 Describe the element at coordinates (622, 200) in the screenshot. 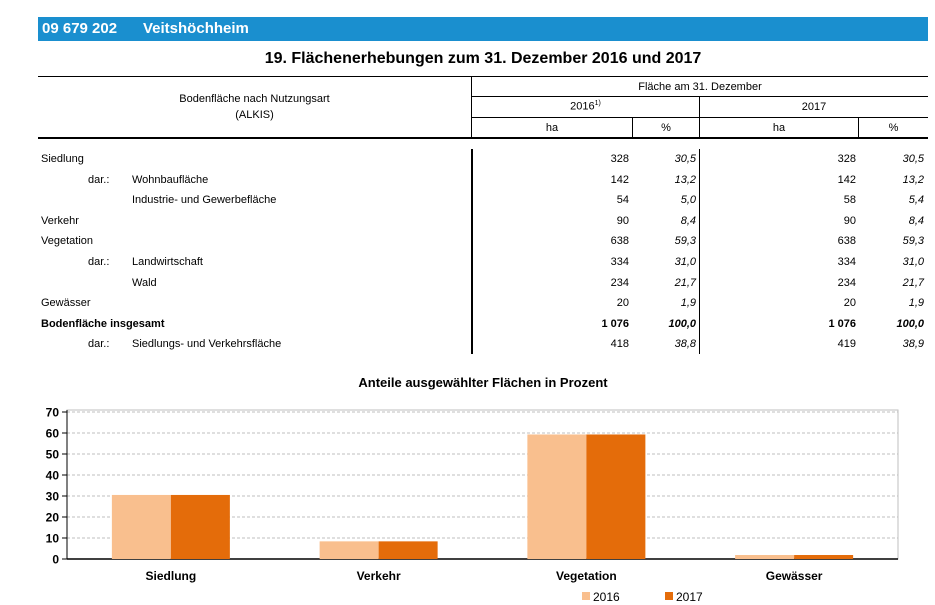

I see `value-ha-2016: 54` at that location.